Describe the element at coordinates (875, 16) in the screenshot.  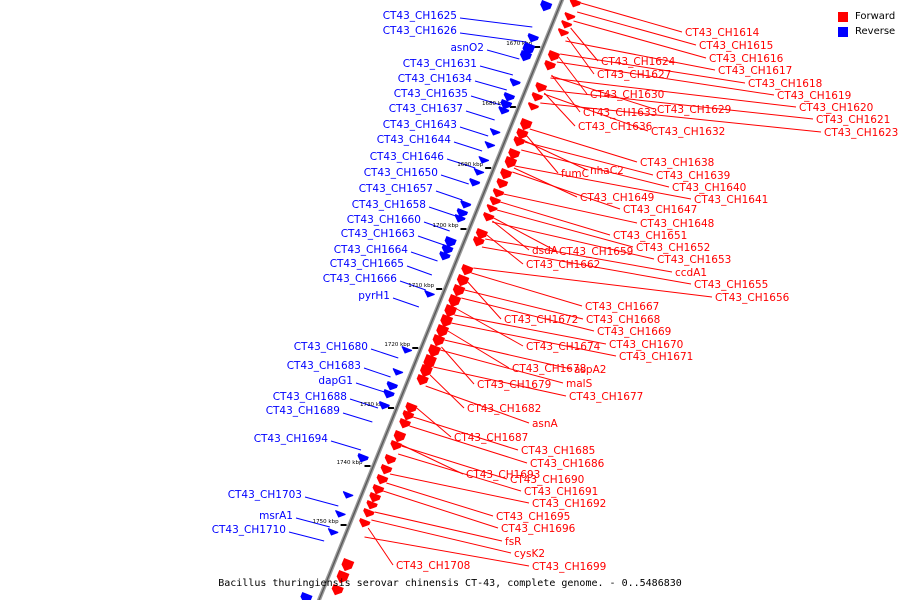
I see `legend-forward-label: Forward` at that location.